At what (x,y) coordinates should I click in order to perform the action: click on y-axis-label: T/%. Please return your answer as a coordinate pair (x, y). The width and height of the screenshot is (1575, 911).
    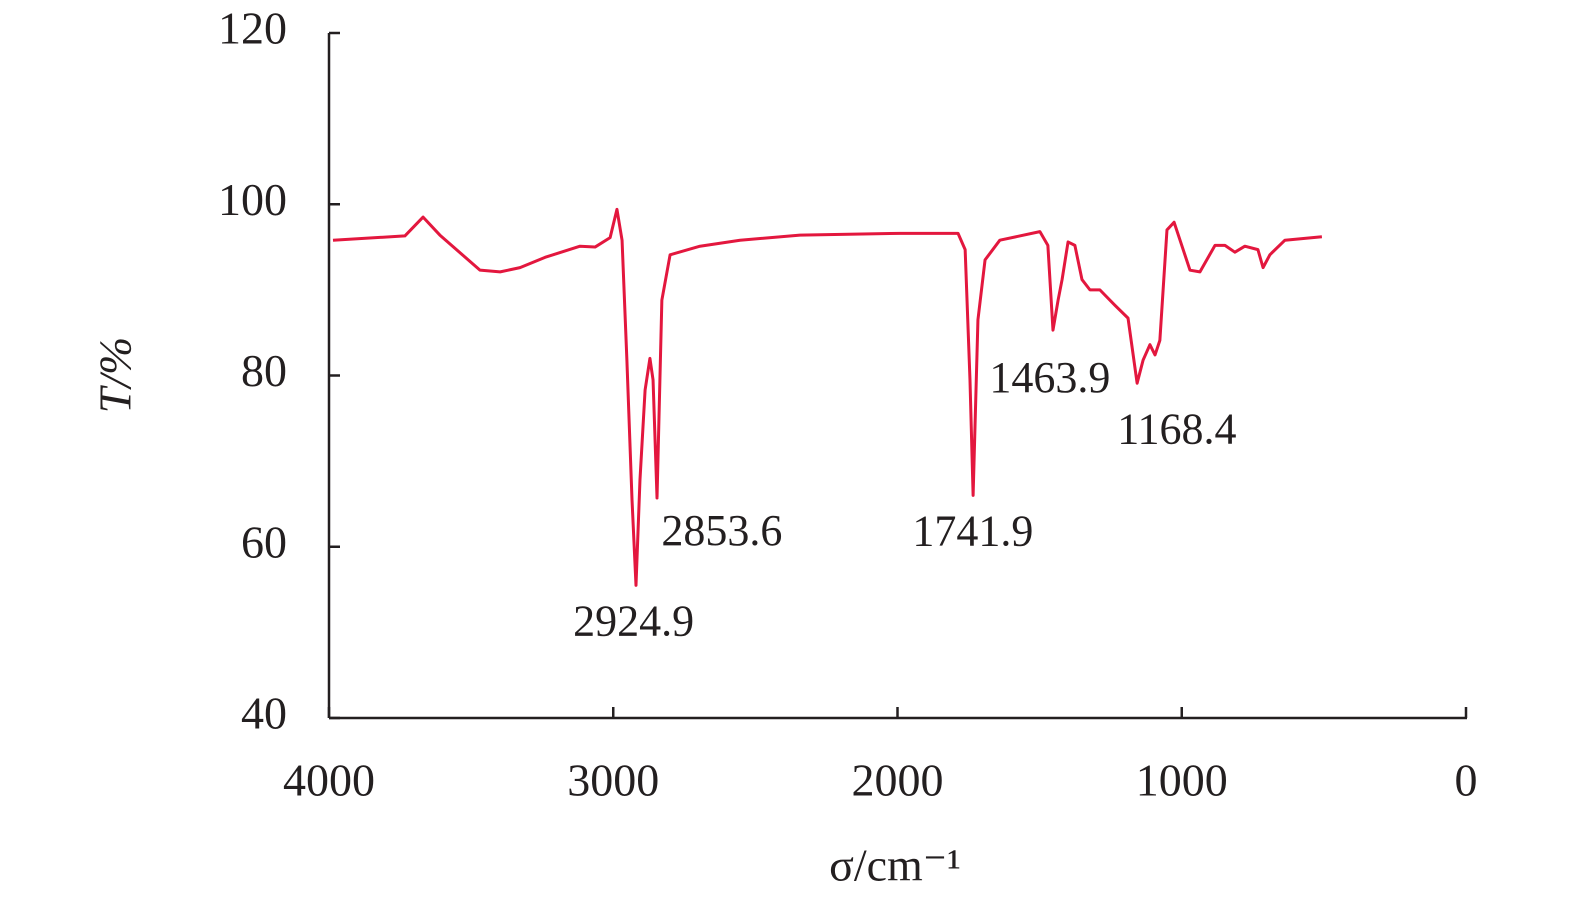
    Looking at the image, I should click on (115, 375).